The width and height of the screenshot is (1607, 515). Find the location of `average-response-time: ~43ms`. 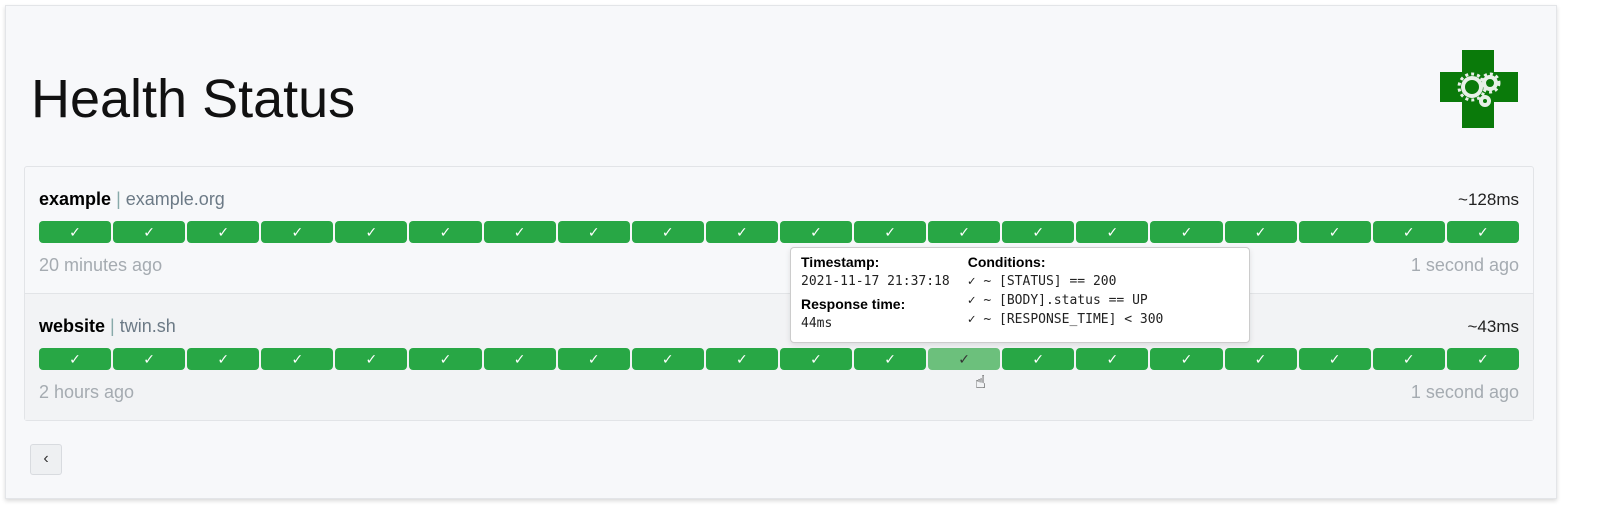

average-response-time: ~43ms is located at coordinates (1493, 326).